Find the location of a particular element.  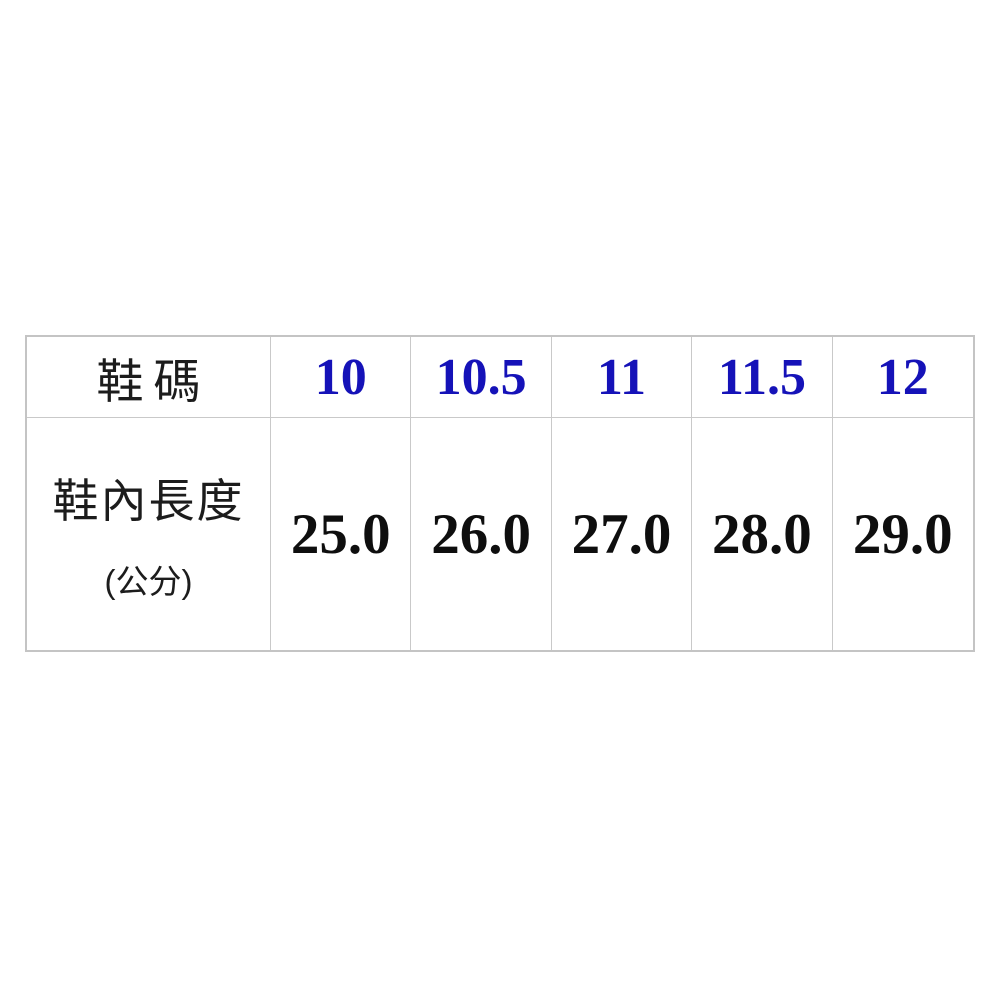

length-row-label-line1: 鞋內長度 is located at coordinates (148, 501).